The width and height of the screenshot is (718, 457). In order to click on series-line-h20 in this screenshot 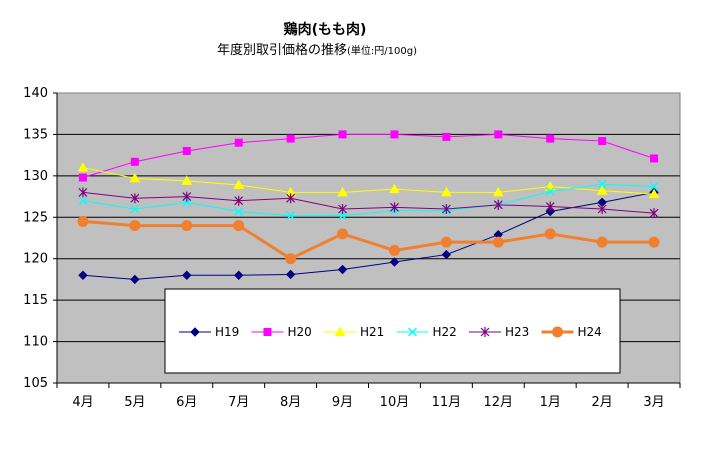, I will do `click(368, 155)`.